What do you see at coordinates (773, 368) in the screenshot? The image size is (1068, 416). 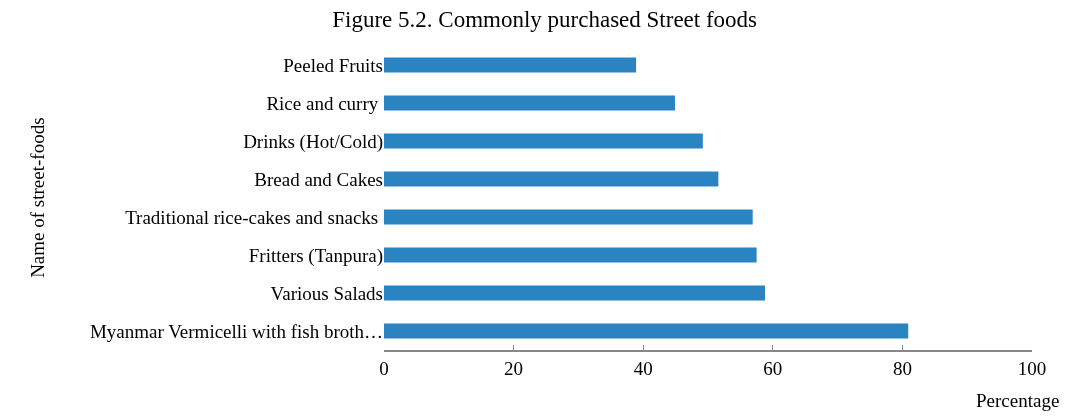 I see `x-tick-label: 60` at bounding box center [773, 368].